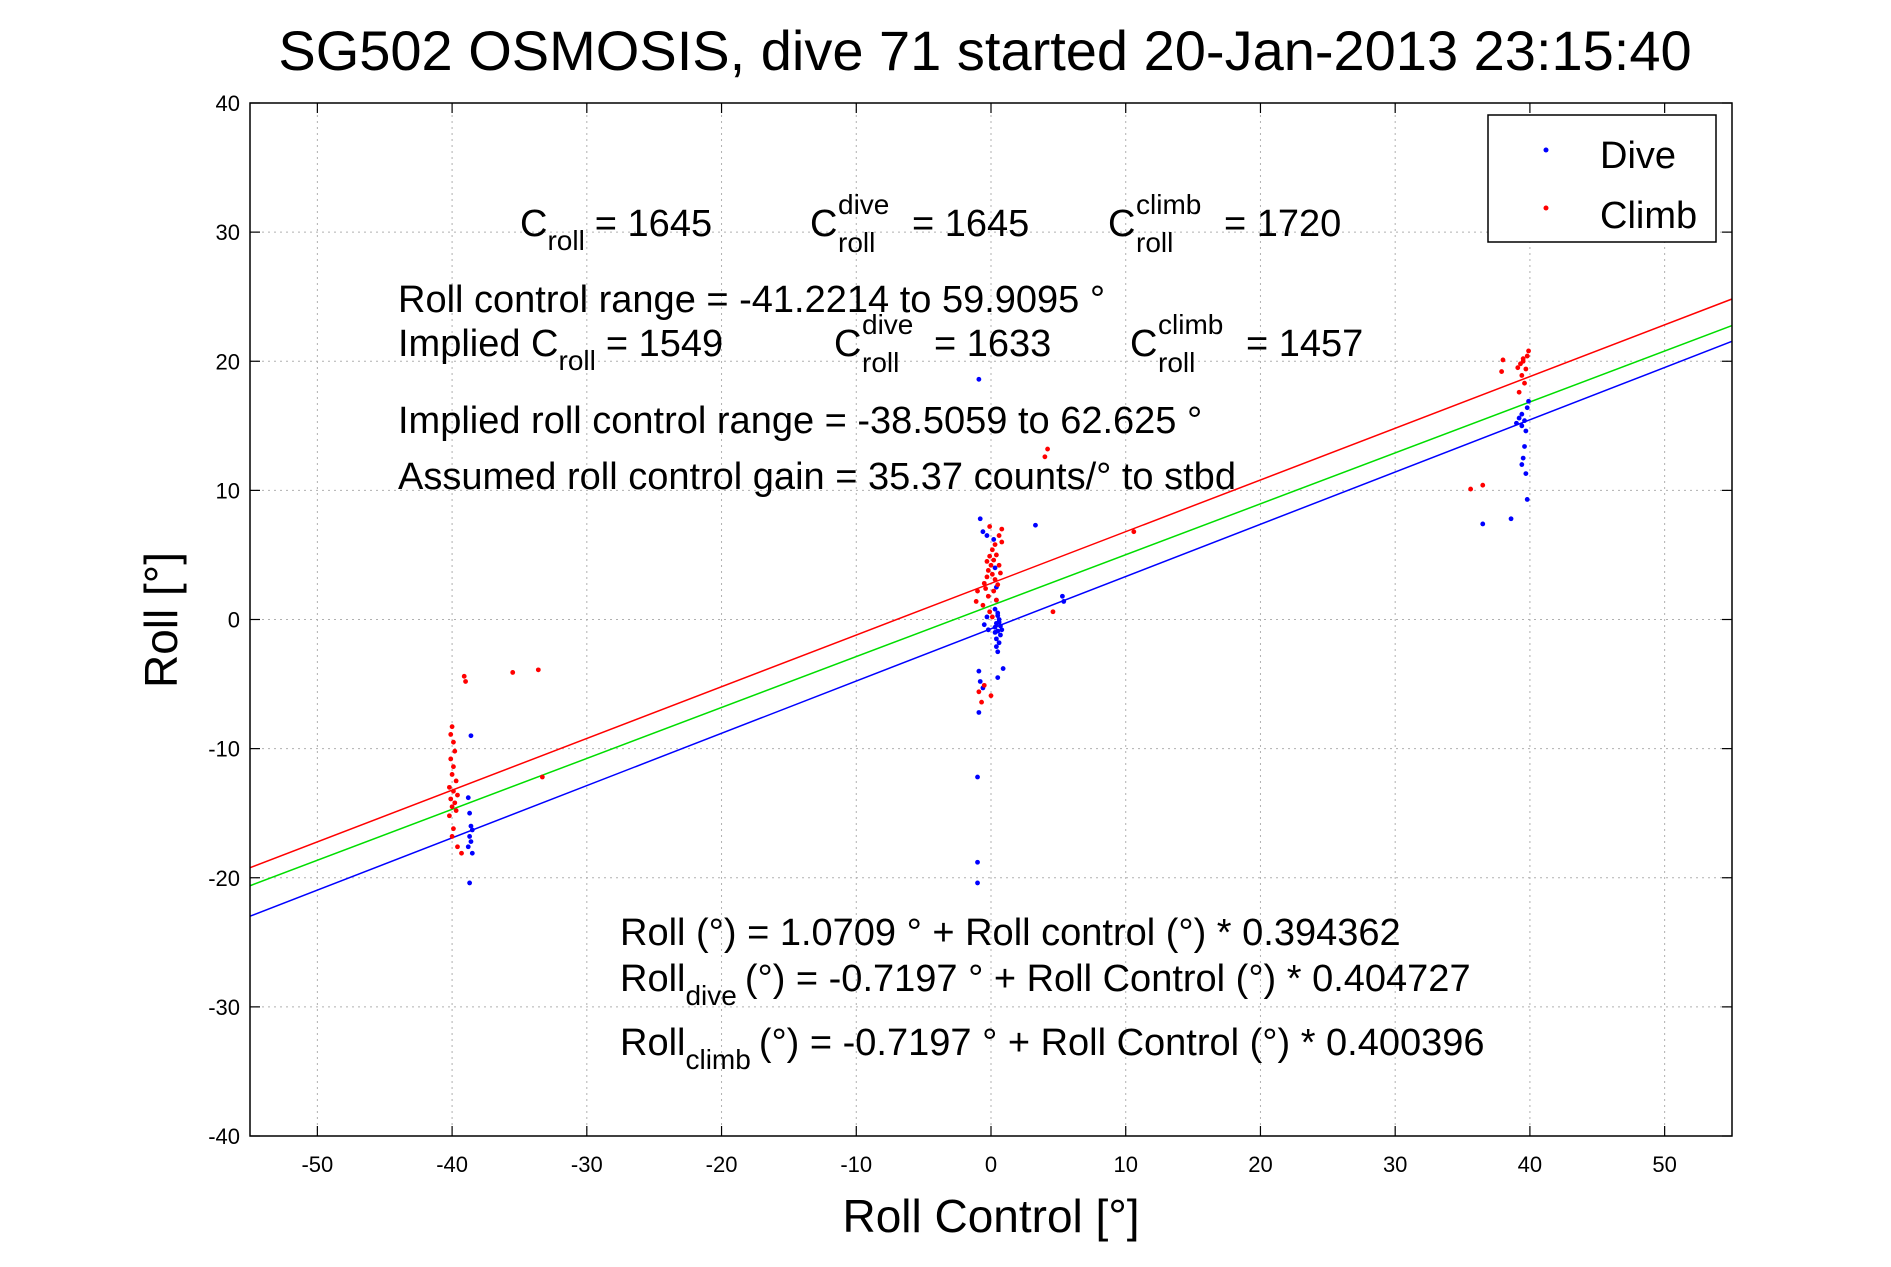 The image size is (1891, 1267). I want to click on y-tick-label: 0, so click(234, 620).